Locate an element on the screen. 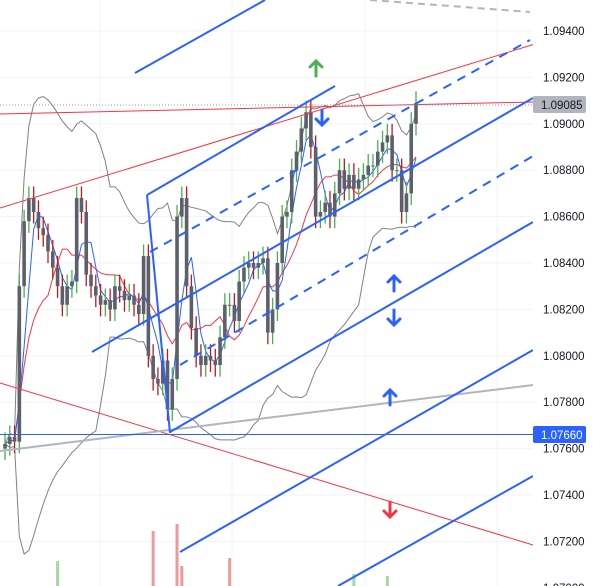 This screenshot has height=586, width=600. arrow-markers is located at coordinates (355, 289).